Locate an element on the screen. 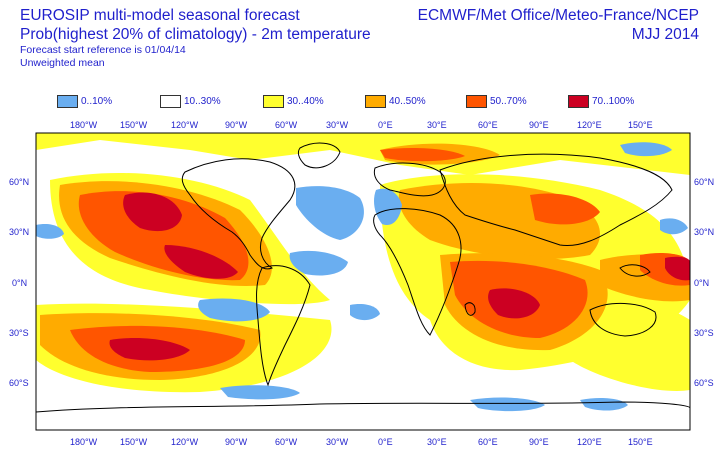 This screenshot has height=456, width=723. lat-tick-right: 60°S is located at coordinates (704, 383).